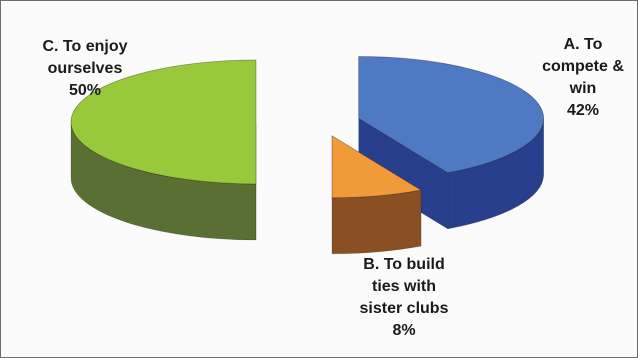 This screenshot has width=638, height=358. What do you see at coordinates (85, 46) in the screenshot?
I see `slice-label-c-line-1: C. To enjoy` at bounding box center [85, 46].